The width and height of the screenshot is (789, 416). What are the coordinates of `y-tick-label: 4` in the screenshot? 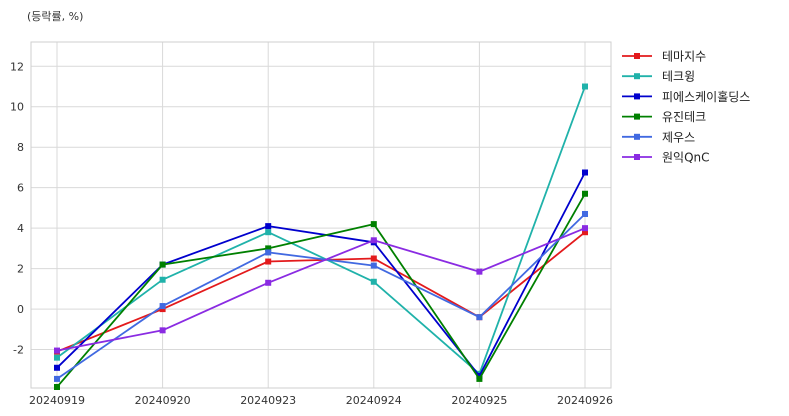 It's located at (20, 228).